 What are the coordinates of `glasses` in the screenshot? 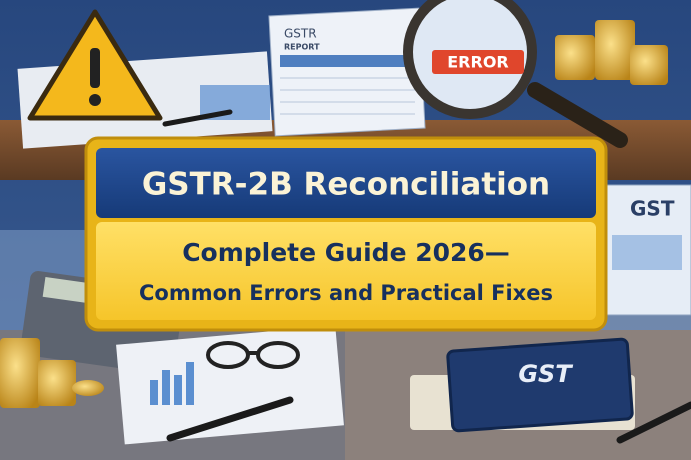 It's located at (253, 355).